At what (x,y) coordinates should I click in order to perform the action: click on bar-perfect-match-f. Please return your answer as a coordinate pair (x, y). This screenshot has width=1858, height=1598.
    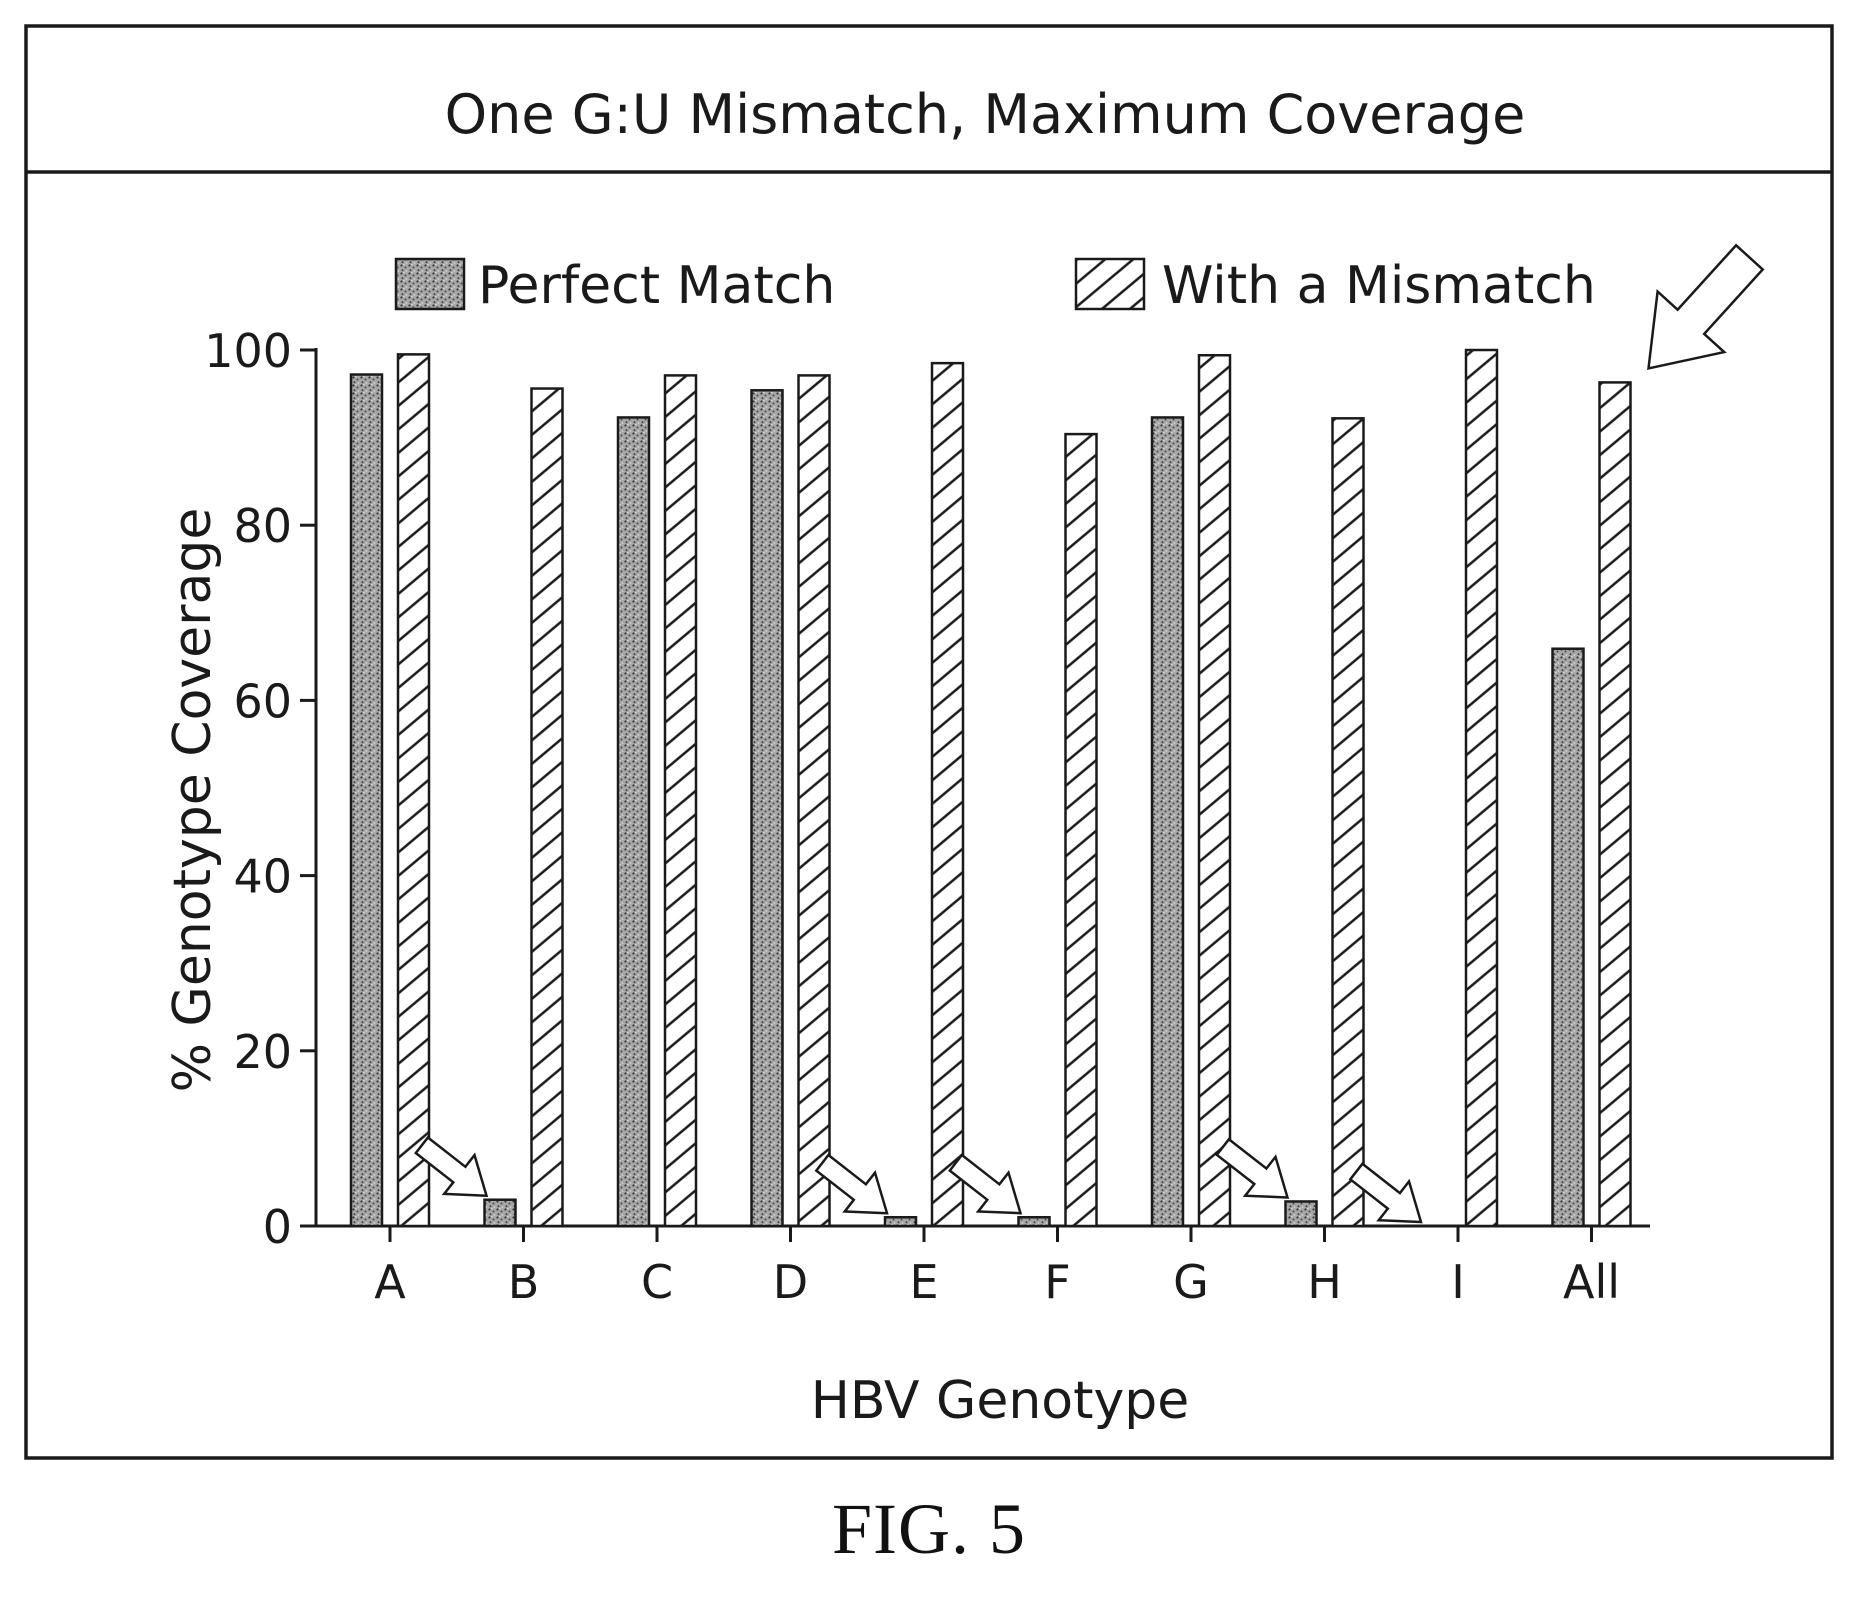
    Looking at the image, I should click on (1034, 1221).